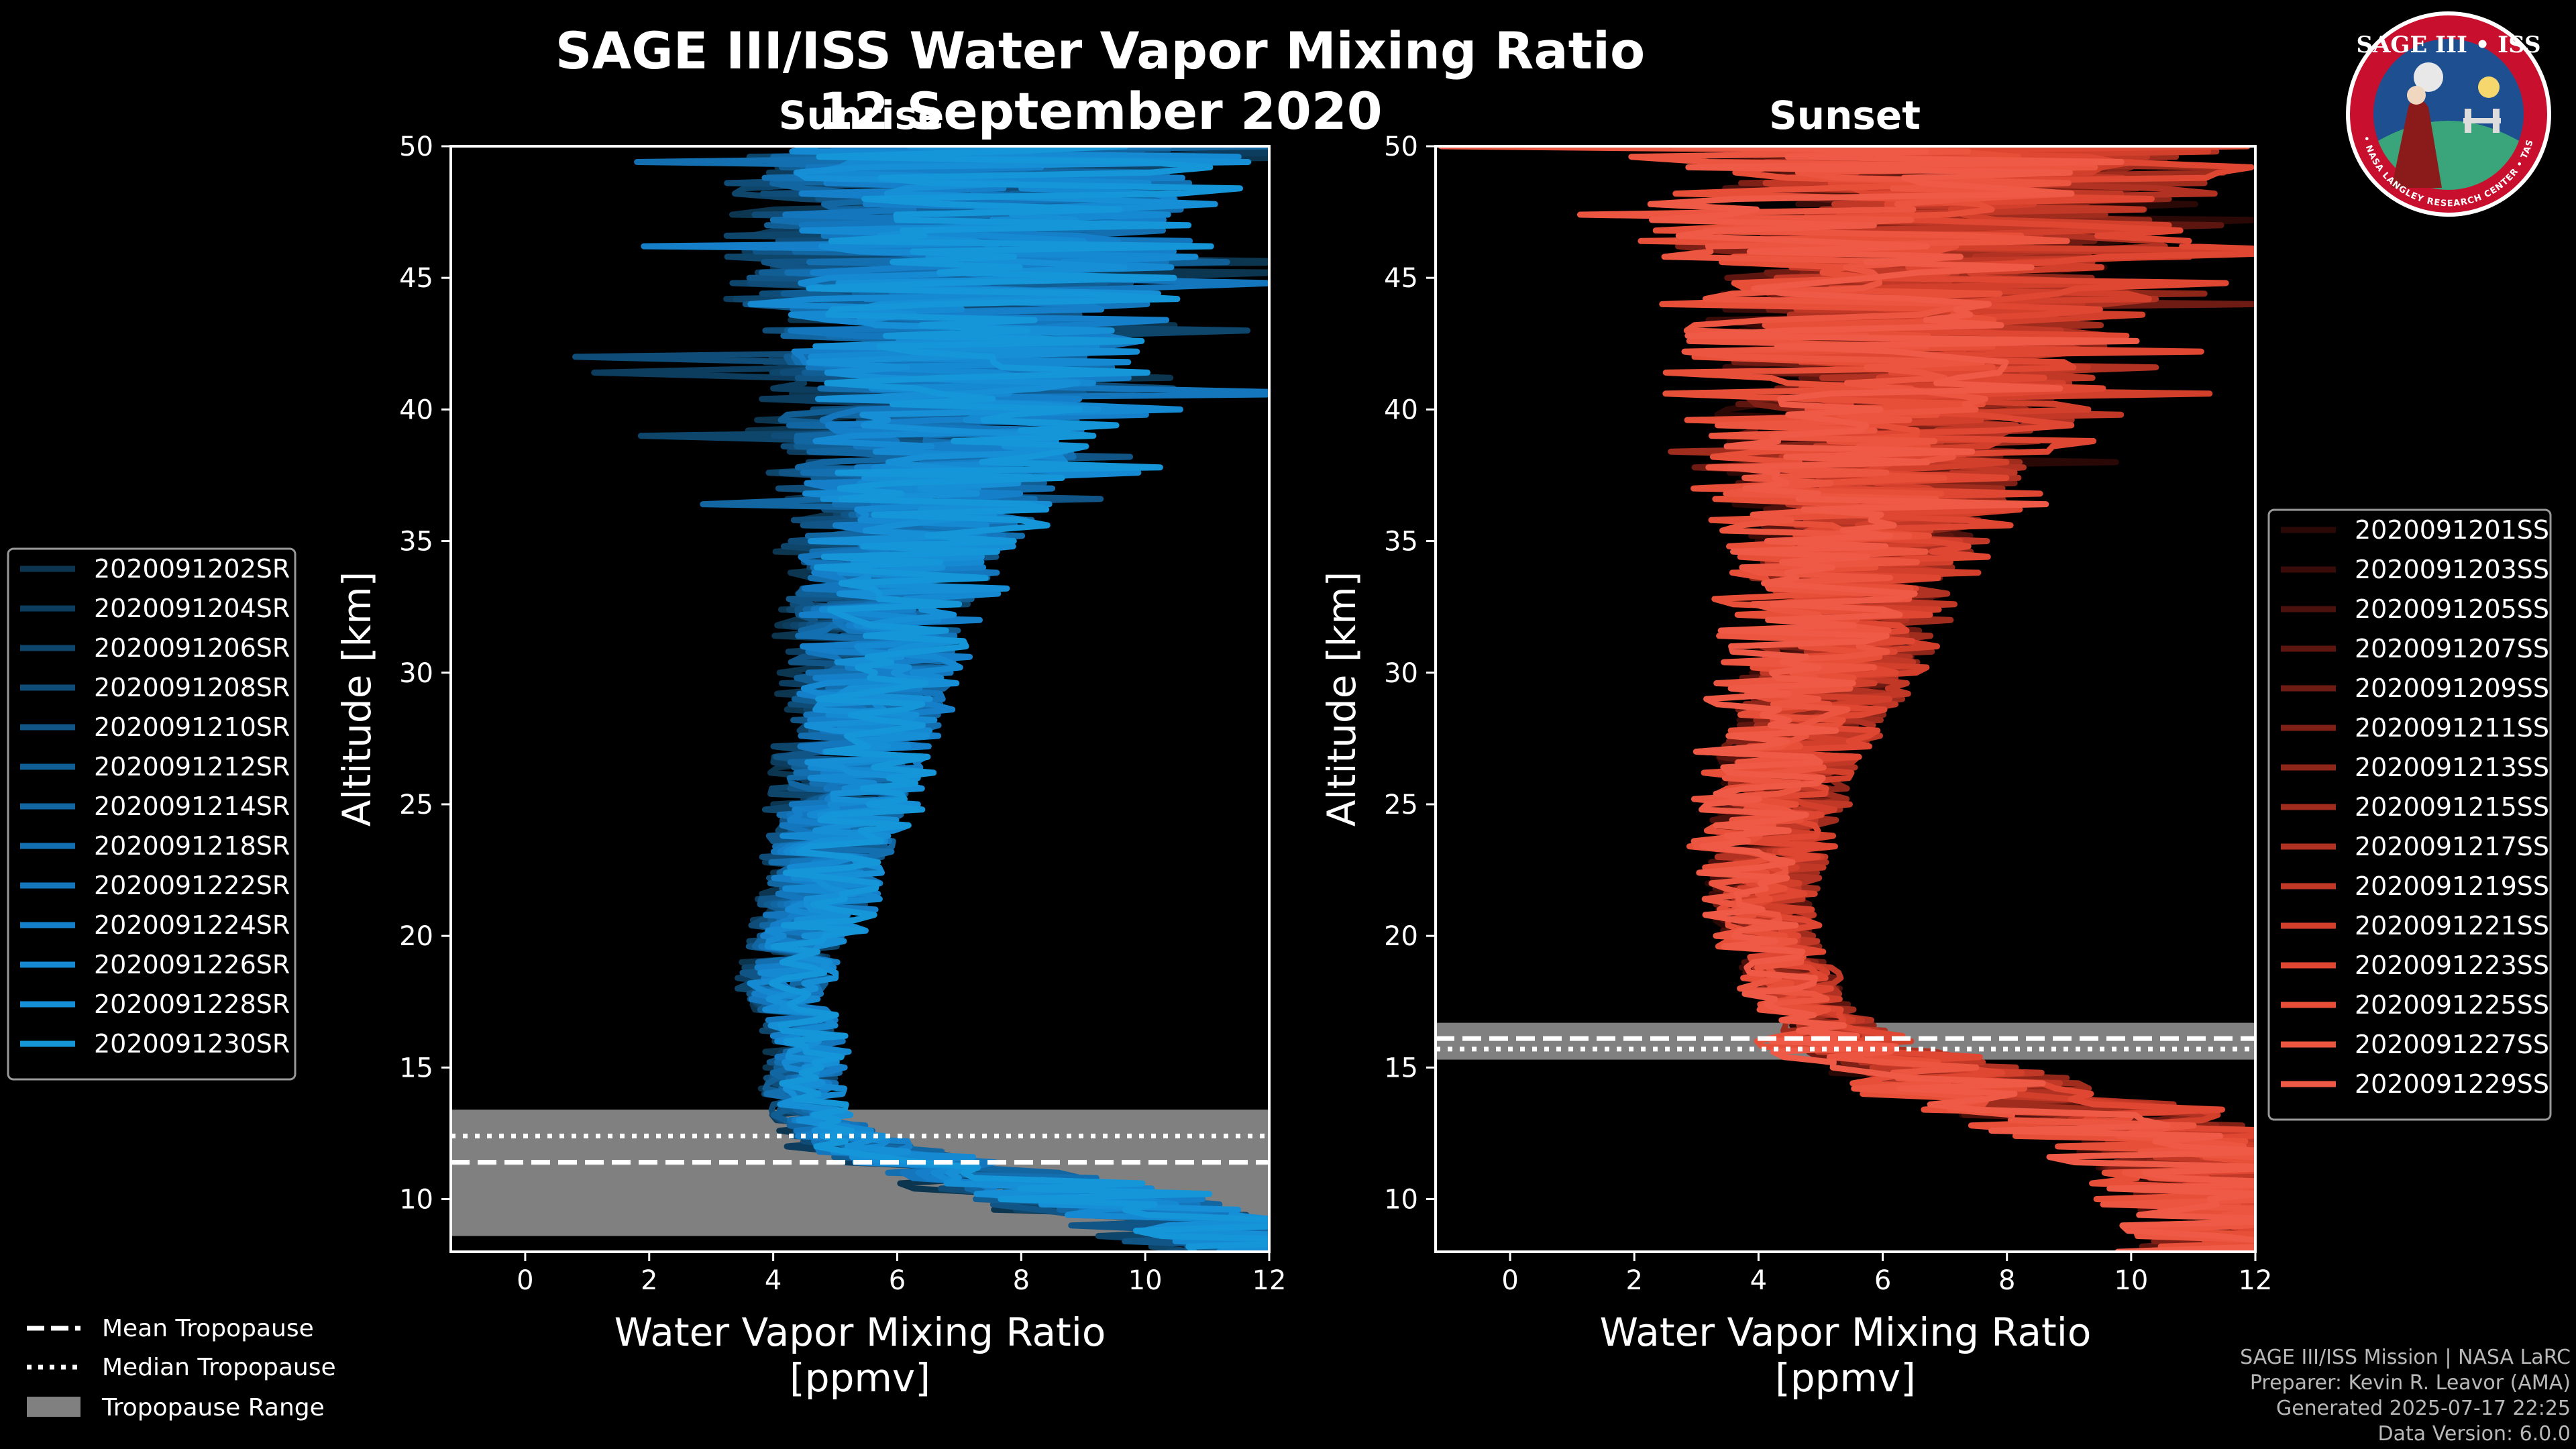 This screenshot has width=2576, height=1449. What do you see at coordinates (2452, 688) in the screenshot?
I see `legend-label-2020091209SS: 2020091209SS` at bounding box center [2452, 688].